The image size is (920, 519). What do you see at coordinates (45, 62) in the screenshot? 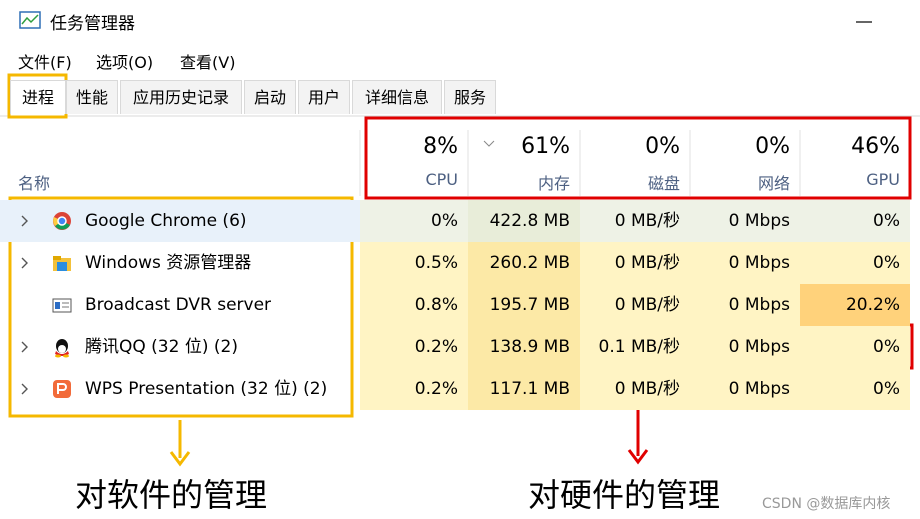
I see `menu-item: 文件(F)` at bounding box center [45, 62].